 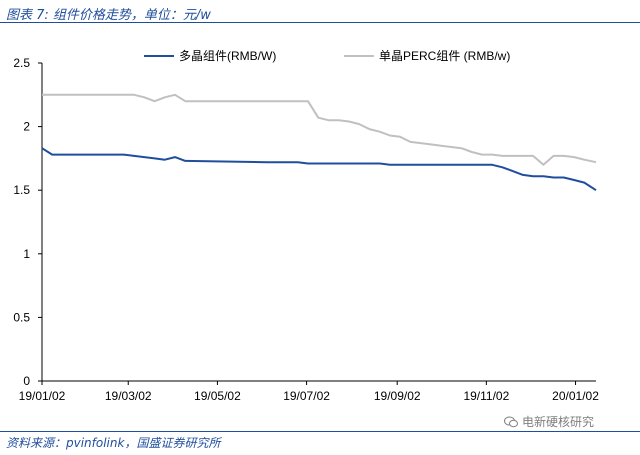 What do you see at coordinates (26, 381) in the screenshot?
I see `y-tick-label: 0` at bounding box center [26, 381].